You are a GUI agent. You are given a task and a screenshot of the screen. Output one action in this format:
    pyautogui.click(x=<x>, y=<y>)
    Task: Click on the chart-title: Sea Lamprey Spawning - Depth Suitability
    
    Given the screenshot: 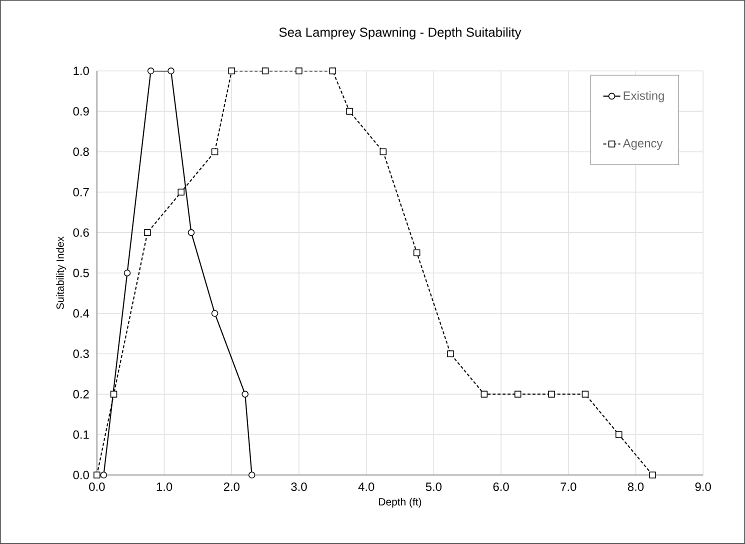 What is the action you would take?
    pyautogui.click(x=400, y=33)
    